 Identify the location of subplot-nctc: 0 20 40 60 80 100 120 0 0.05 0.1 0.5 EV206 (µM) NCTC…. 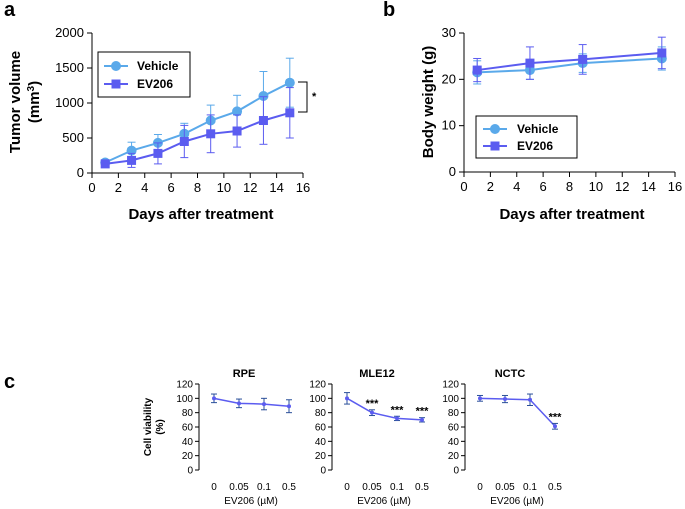
(502, 437).